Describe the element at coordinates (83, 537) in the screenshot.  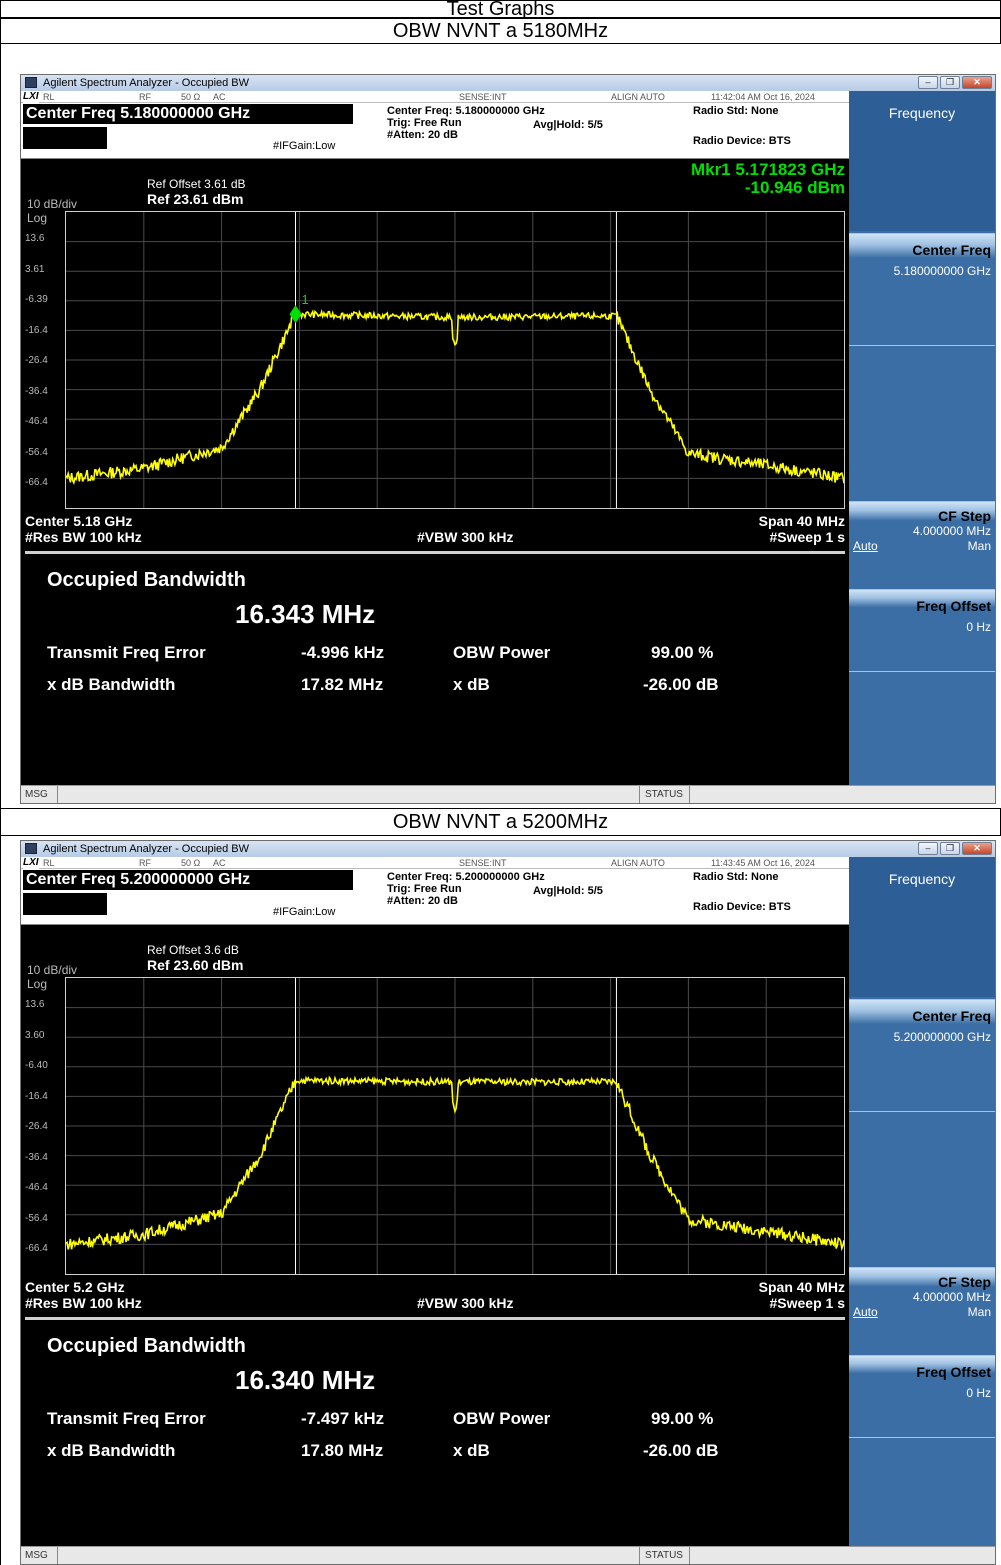
I see `res-bw: #Res BW 100 kHz` at that location.